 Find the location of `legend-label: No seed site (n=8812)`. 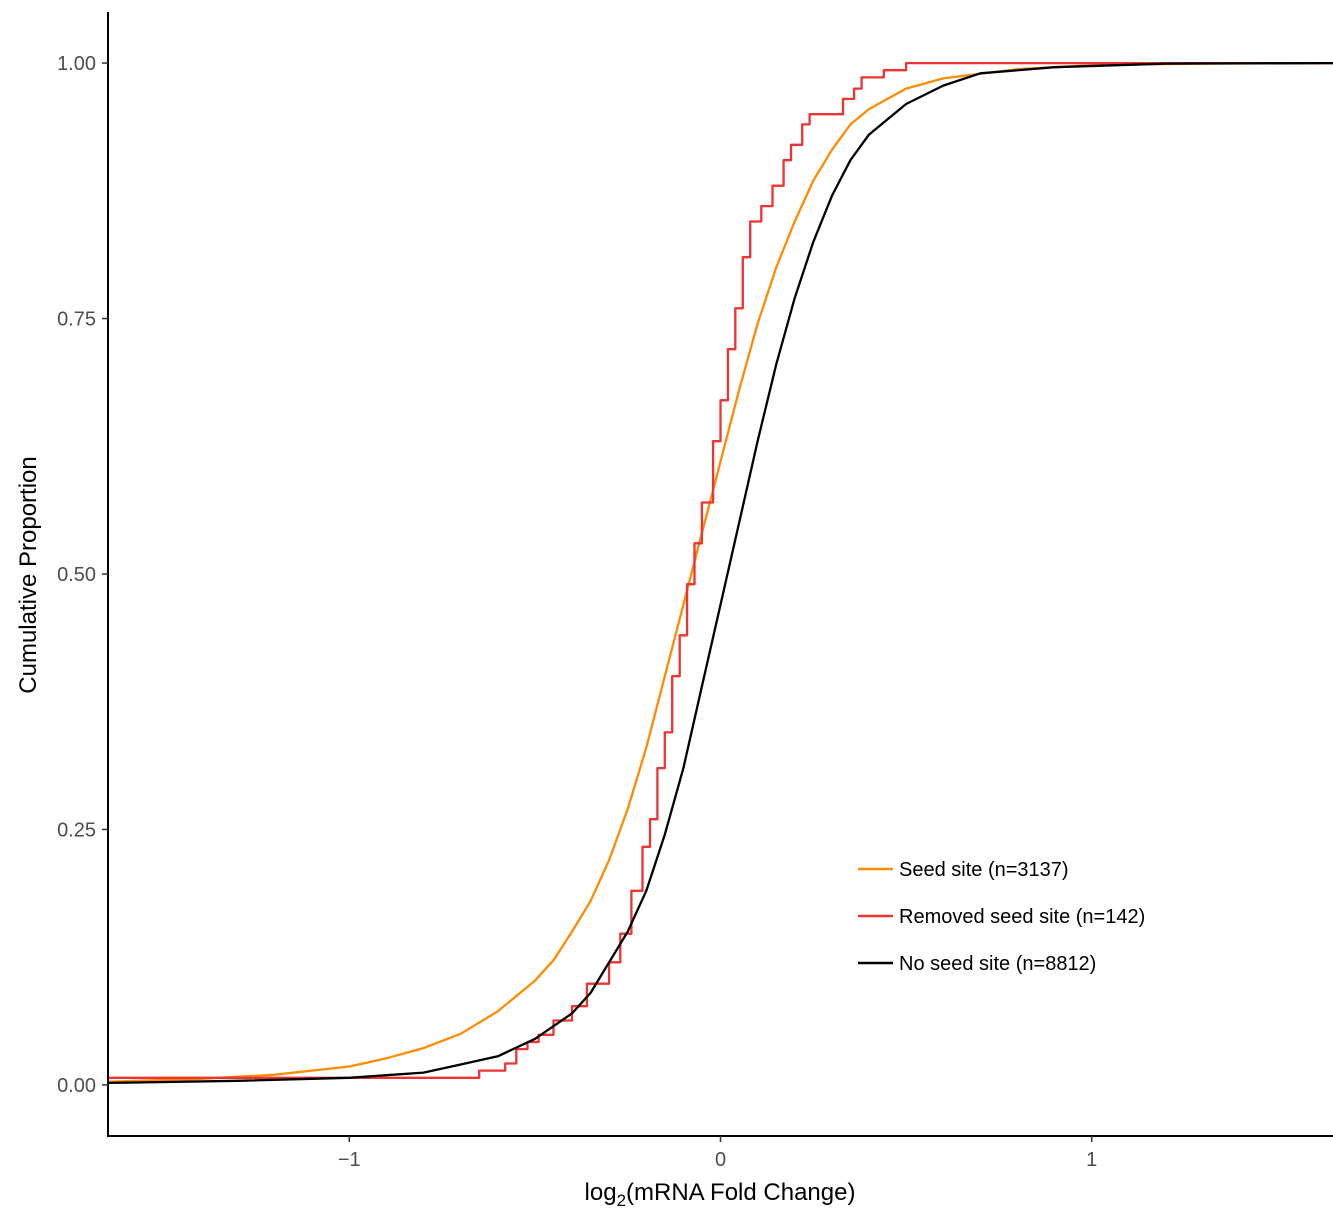

legend-label: No seed site (n=8812) is located at coordinates (997, 964).